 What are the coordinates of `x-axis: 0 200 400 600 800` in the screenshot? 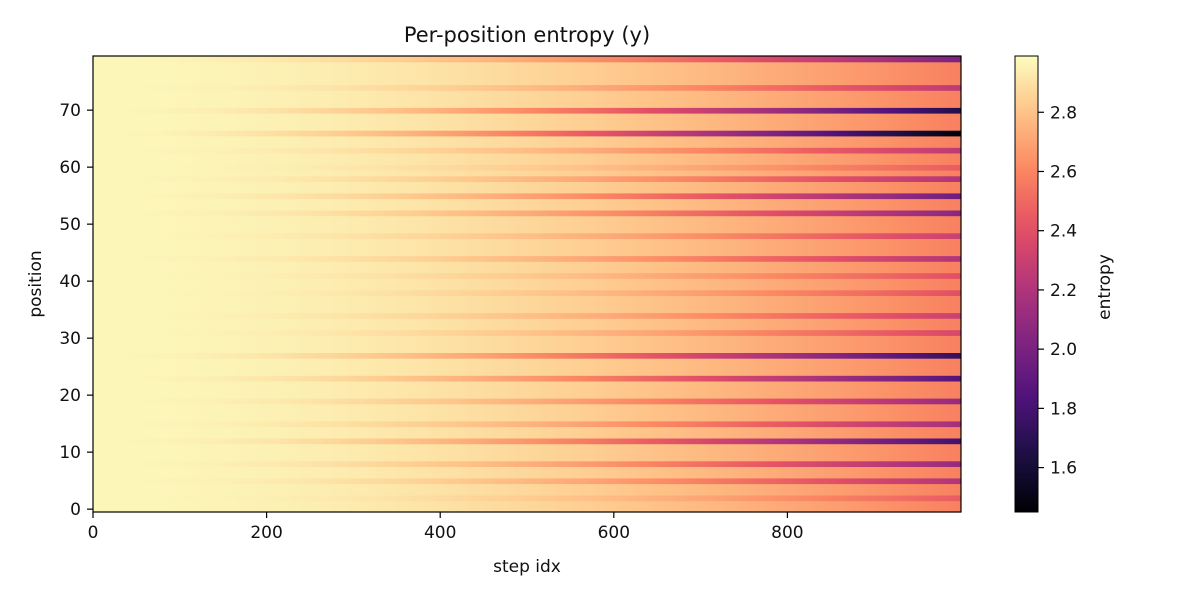 It's located at (446, 527).